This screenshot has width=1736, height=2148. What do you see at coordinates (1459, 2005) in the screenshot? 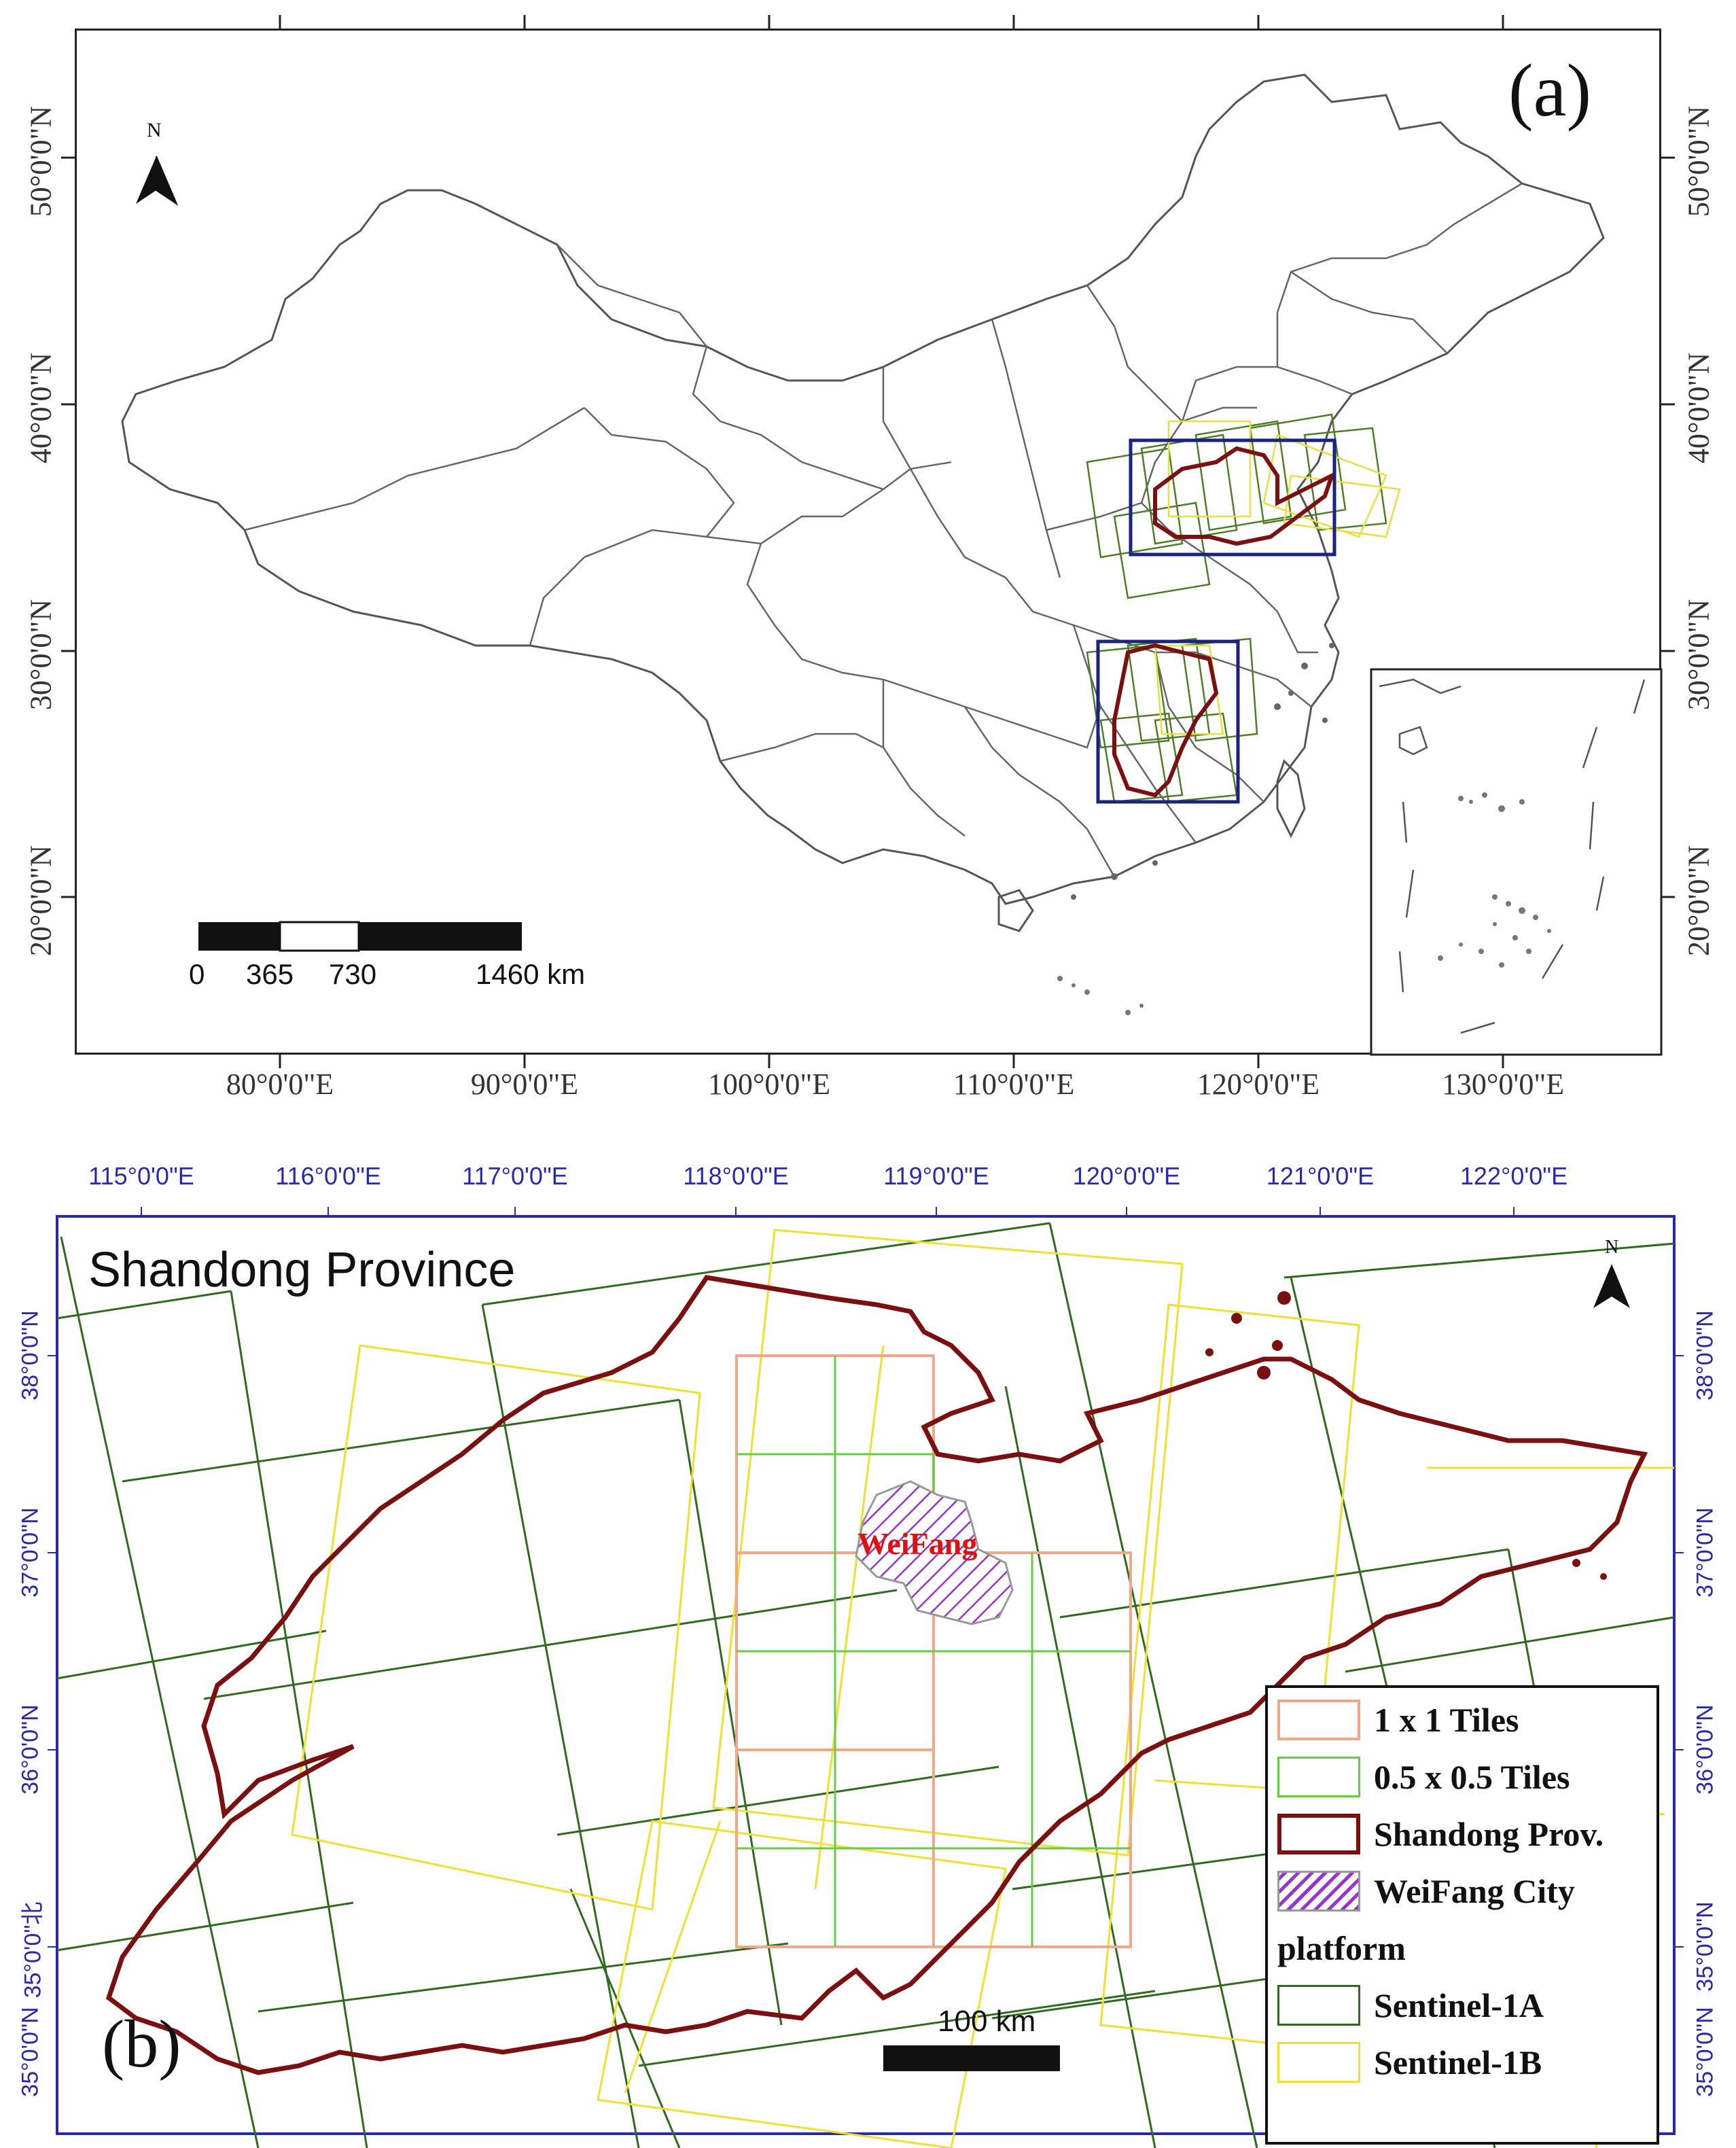
I see `legend-label: Sentinel-1A` at bounding box center [1459, 2005].